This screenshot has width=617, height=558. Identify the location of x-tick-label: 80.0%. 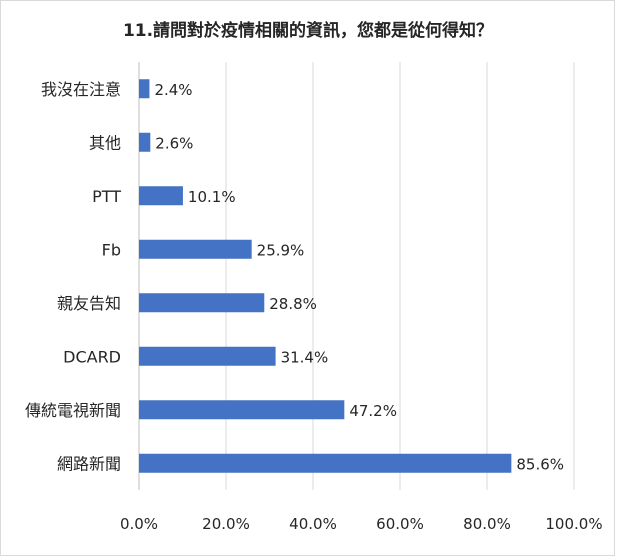
(487, 524).